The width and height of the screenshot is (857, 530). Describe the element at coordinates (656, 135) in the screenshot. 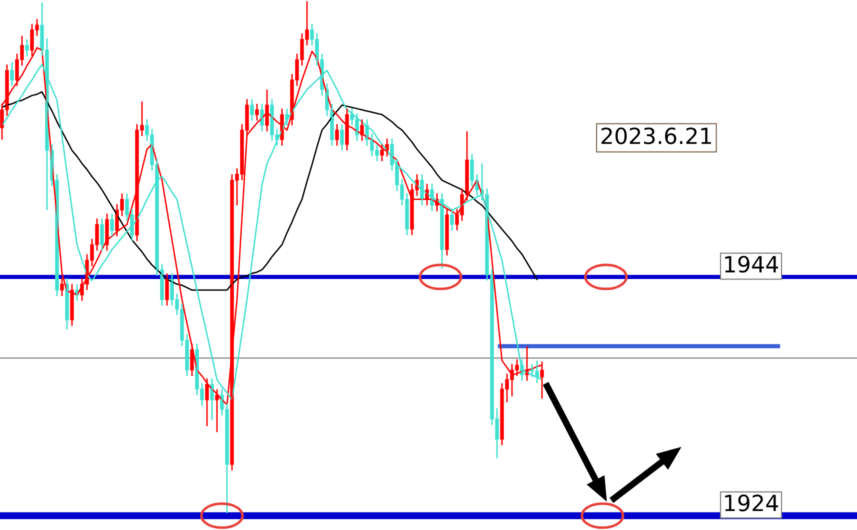

I see `text: 2023.6.21` at that location.